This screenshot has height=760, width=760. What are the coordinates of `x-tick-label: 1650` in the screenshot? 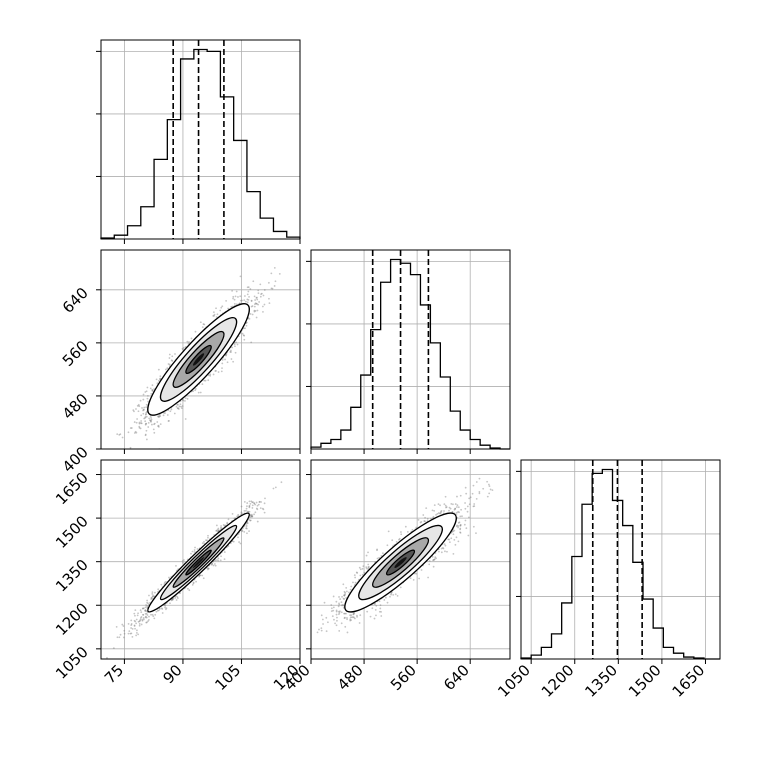 It's located at (689, 681).